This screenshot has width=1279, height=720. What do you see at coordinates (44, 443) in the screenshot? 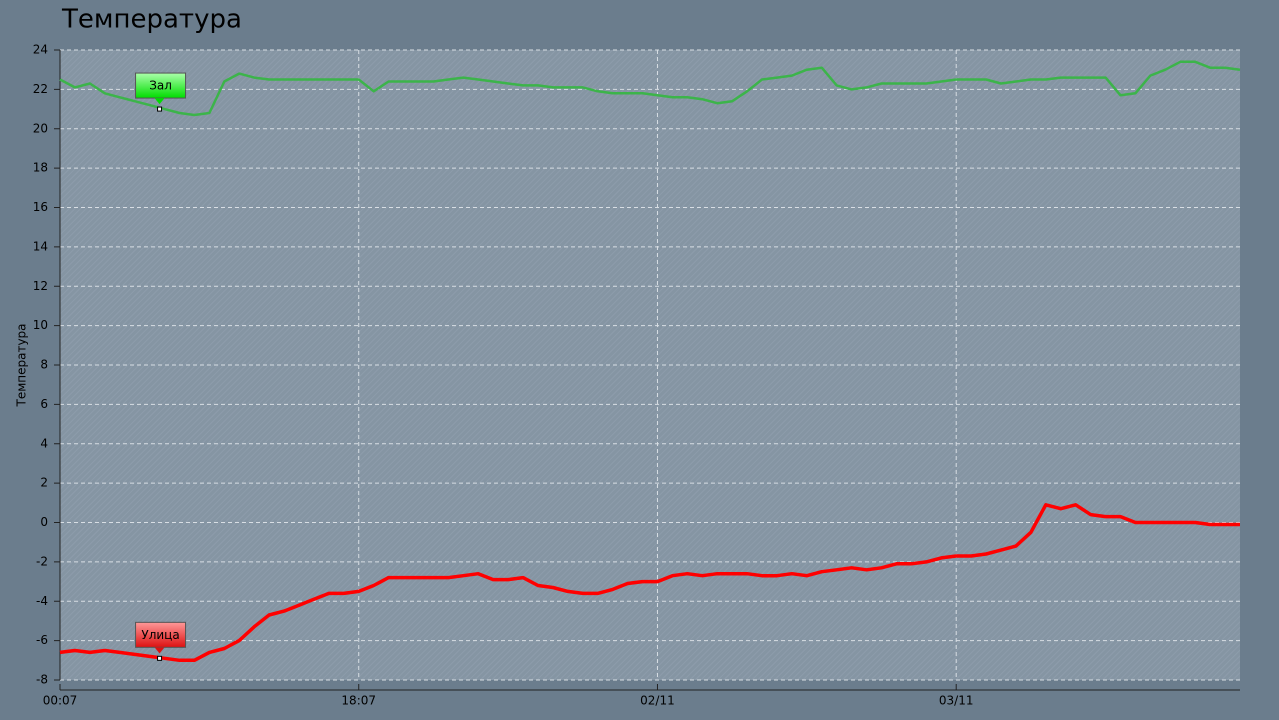
I see `y-tick-label: 4` at bounding box center [44, 443].